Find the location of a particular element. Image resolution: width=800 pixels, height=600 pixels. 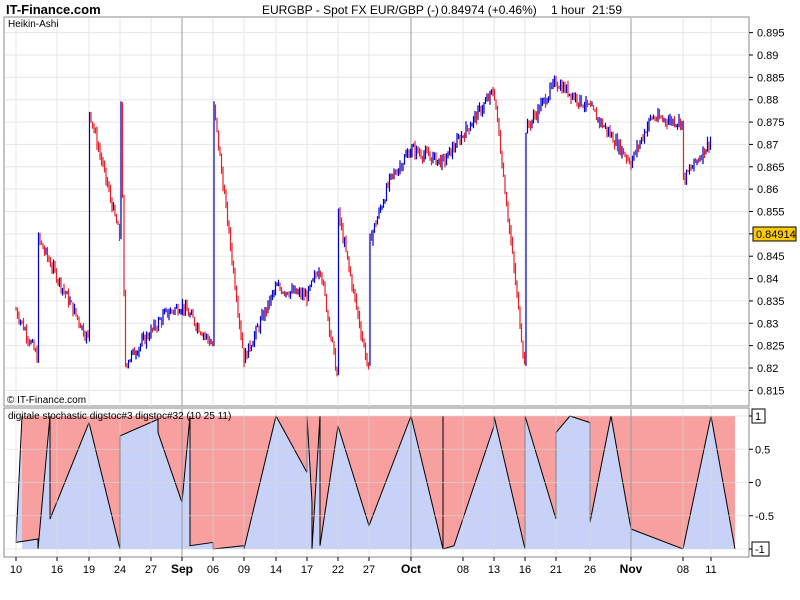

x-axis-label: 17 is located at coordinates (307, 570).